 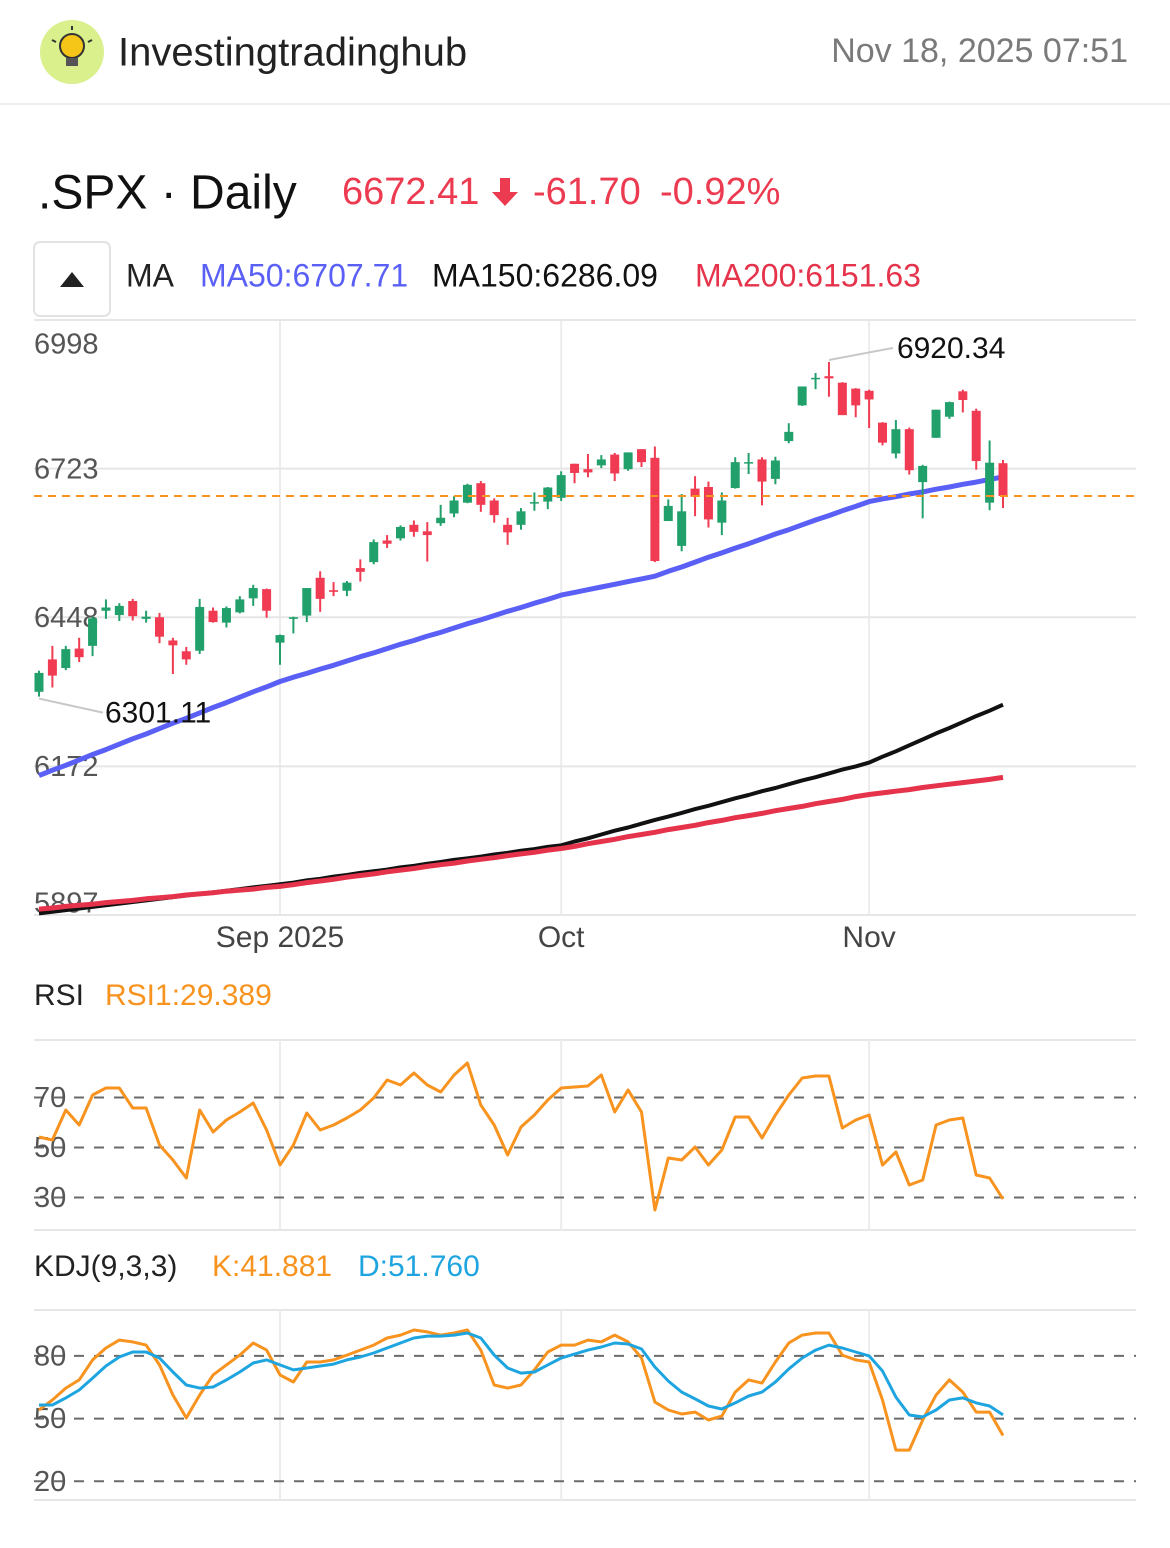 What do you see at coordinates (979, 51) in the screenshot?
I see `datetime: Nov 18, 2025 07:51` at bounding box center [979, 51].